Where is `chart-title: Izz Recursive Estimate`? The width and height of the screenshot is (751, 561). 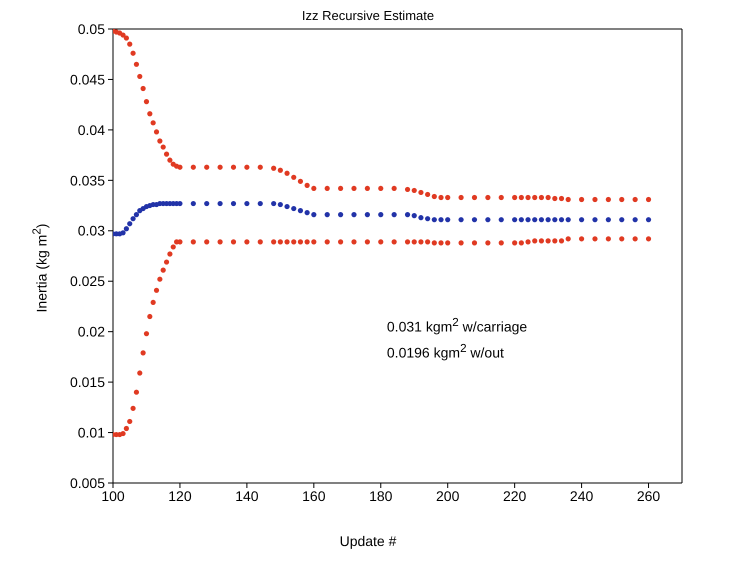
chart-title: Izz Recursive Estimate is located at coordinates (368, 15).